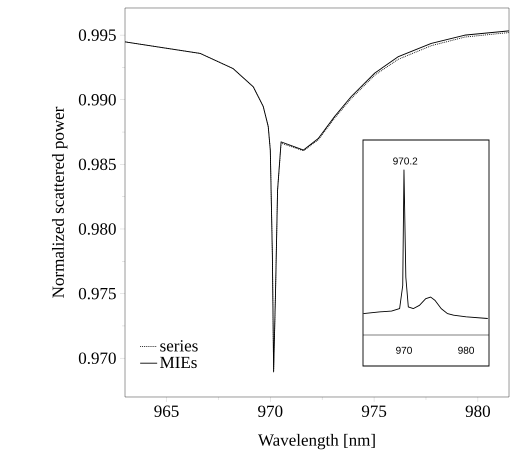 The image size is (510, 475). Describe the element at coordinates (316, 442) in the screenshot. I see `x-axis-title: Wavelength [nm]` at that location.